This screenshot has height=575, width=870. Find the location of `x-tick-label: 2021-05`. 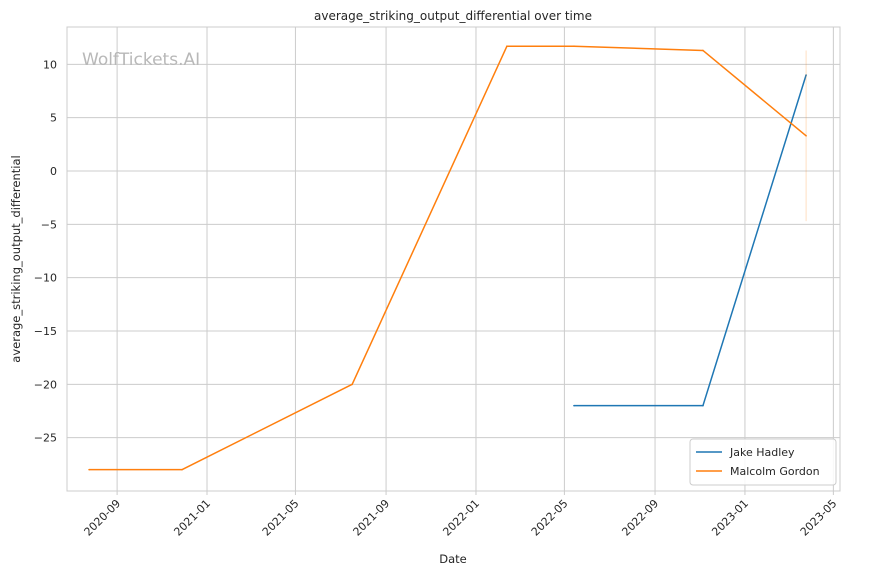

x-tick-label: 2021-05 is located at coordinates (281, 518).